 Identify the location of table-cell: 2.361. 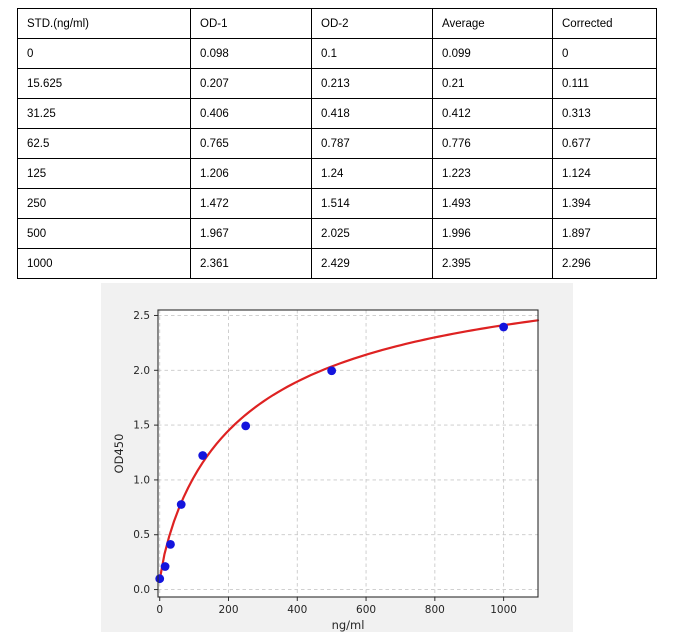
(251, 263).